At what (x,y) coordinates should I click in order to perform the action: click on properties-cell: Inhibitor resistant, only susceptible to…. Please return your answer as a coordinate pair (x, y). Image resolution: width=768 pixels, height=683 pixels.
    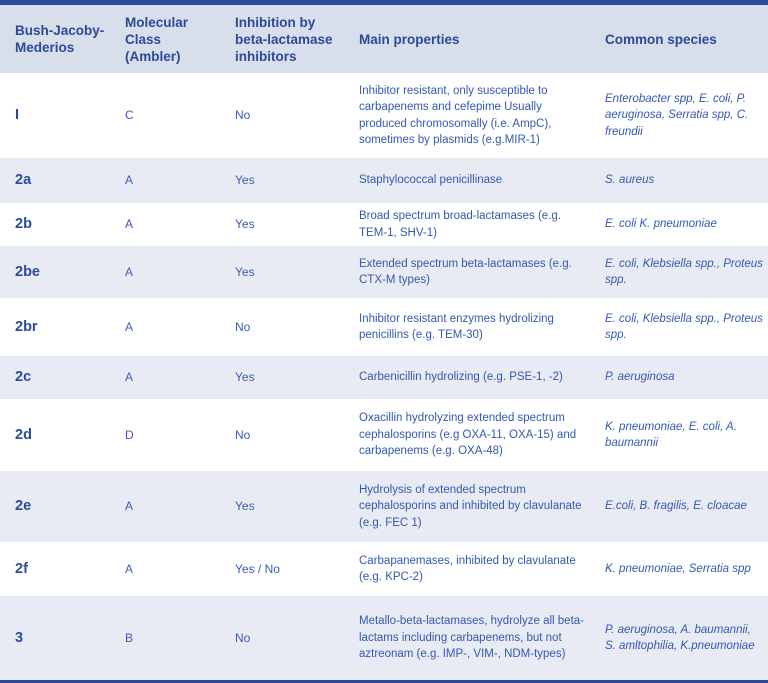
    Looking at the image, I should click on (467, 115).